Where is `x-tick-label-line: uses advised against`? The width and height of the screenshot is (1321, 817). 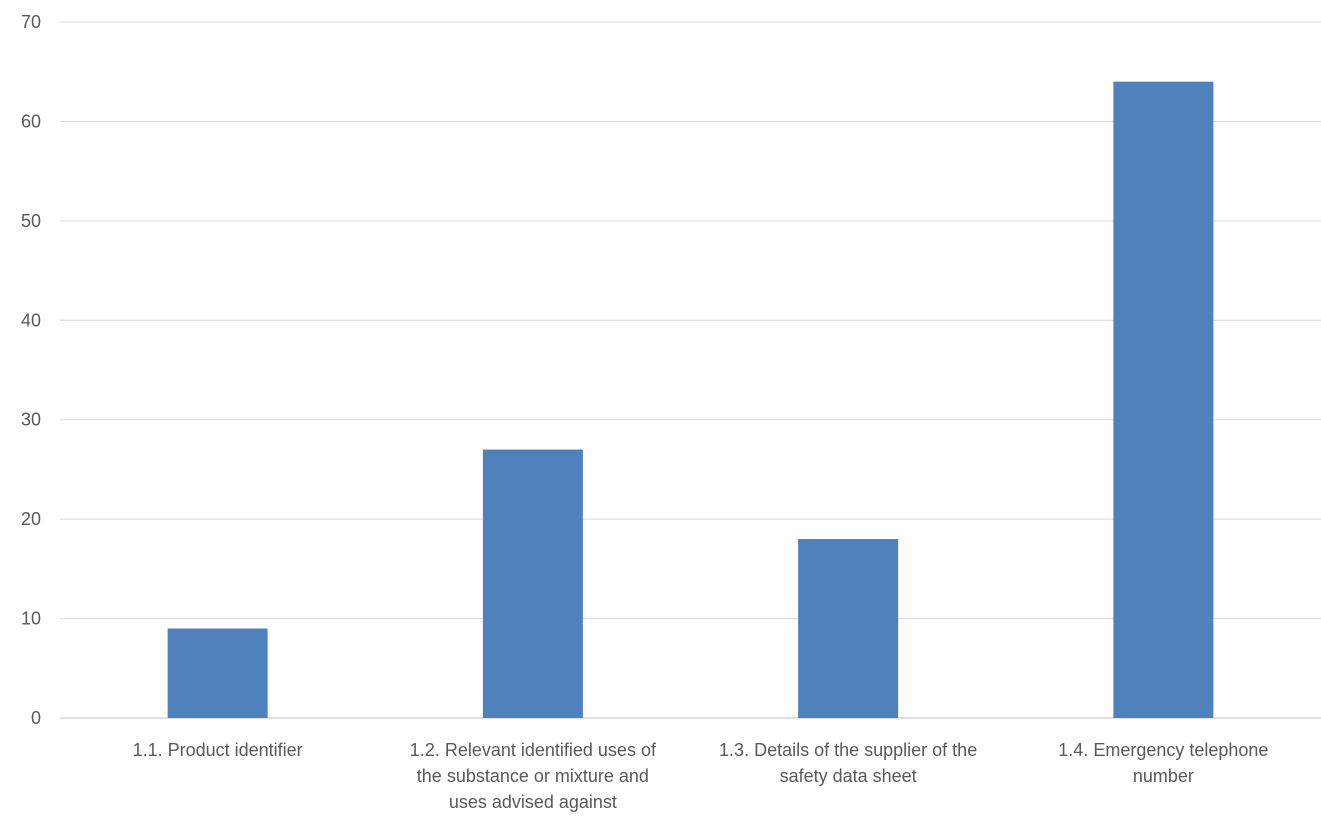 x-tick-label-line: uses advised against is located at coordinates (533, 802).